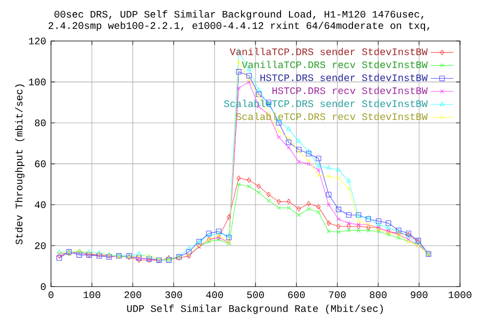  Describe the element at coordinates (37, 82) in the screenshot. I see `y-tick-label: 100` at that location.